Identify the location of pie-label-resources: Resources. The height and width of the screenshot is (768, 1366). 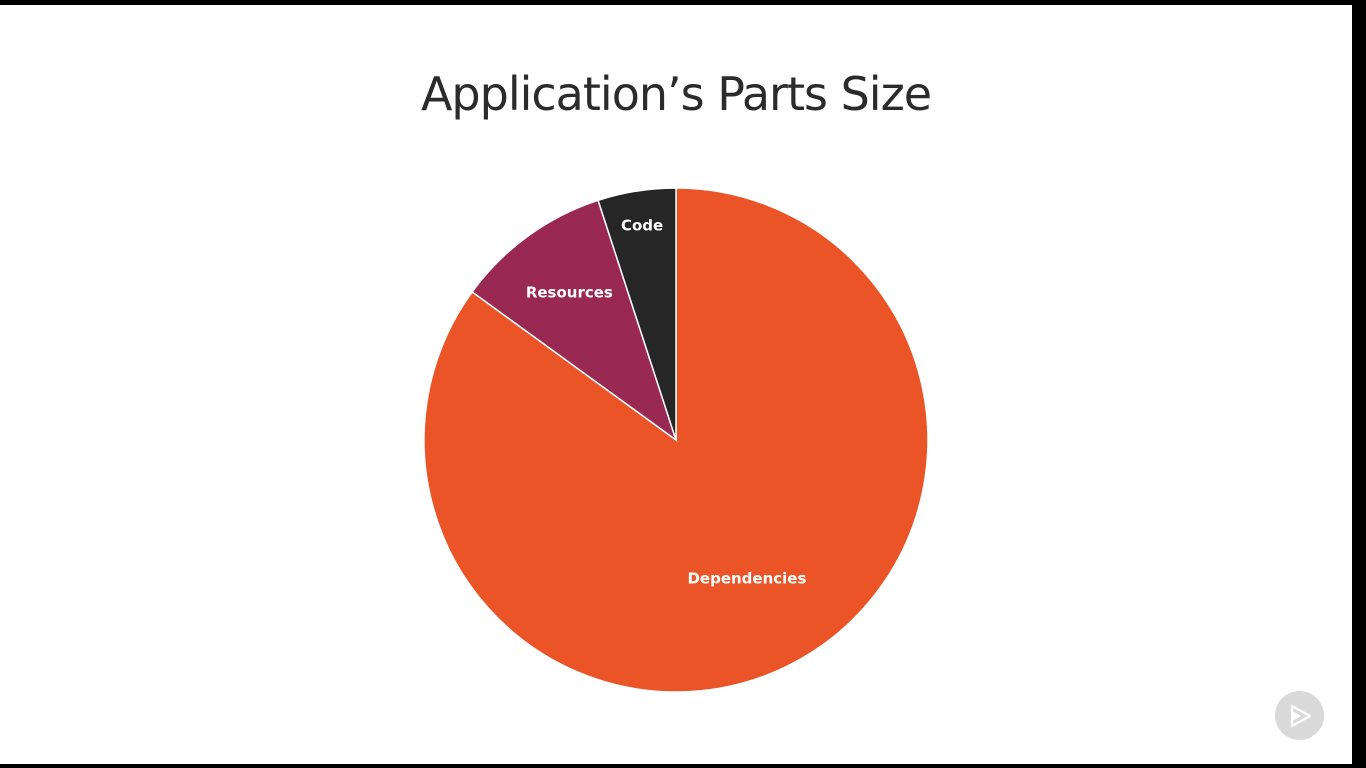
(569, 293).